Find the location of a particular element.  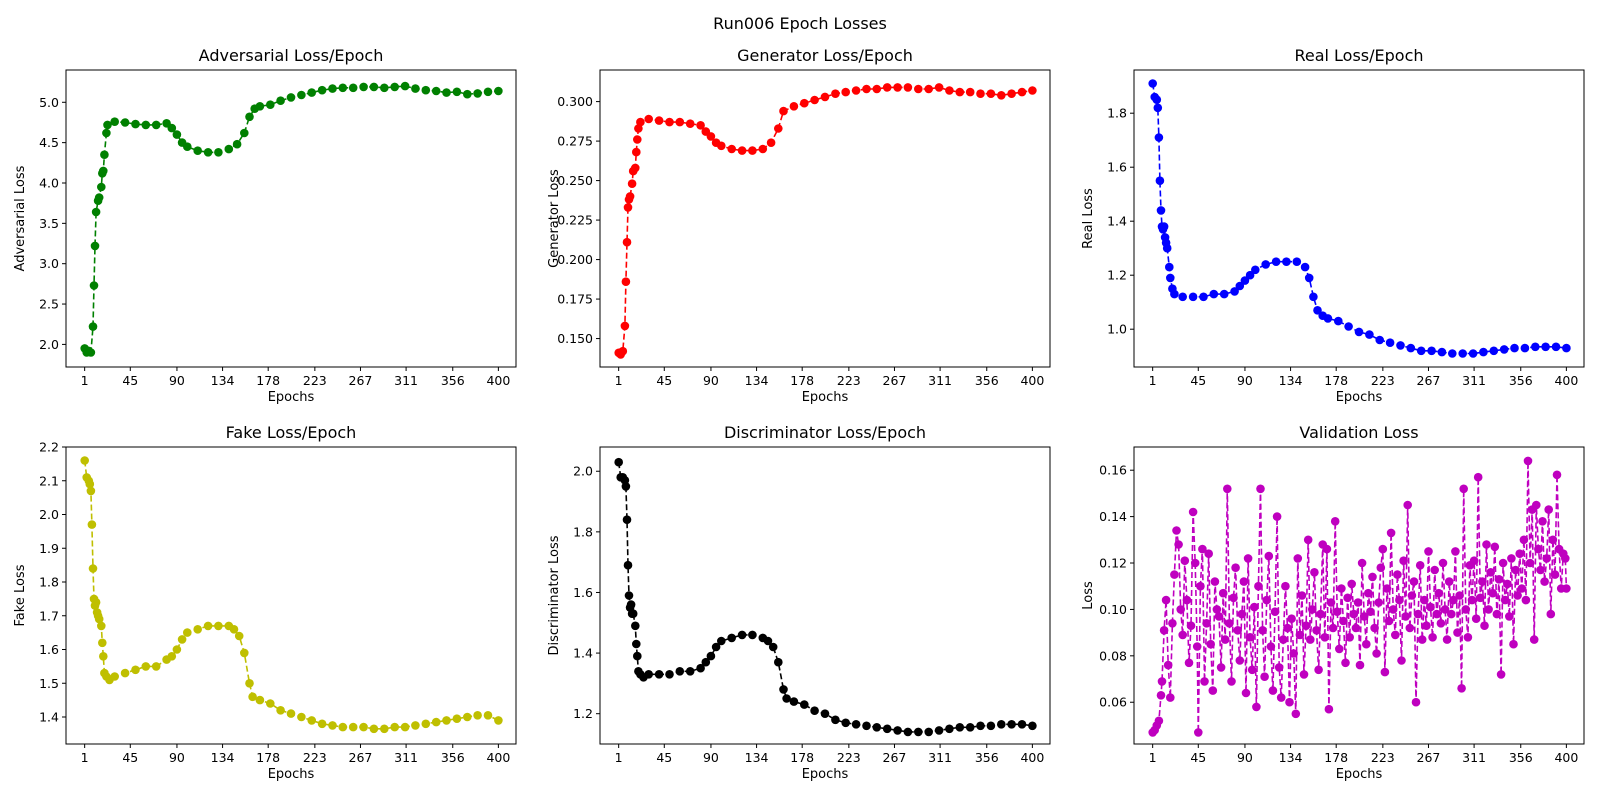

series-line is located at coordinates (291, 220).